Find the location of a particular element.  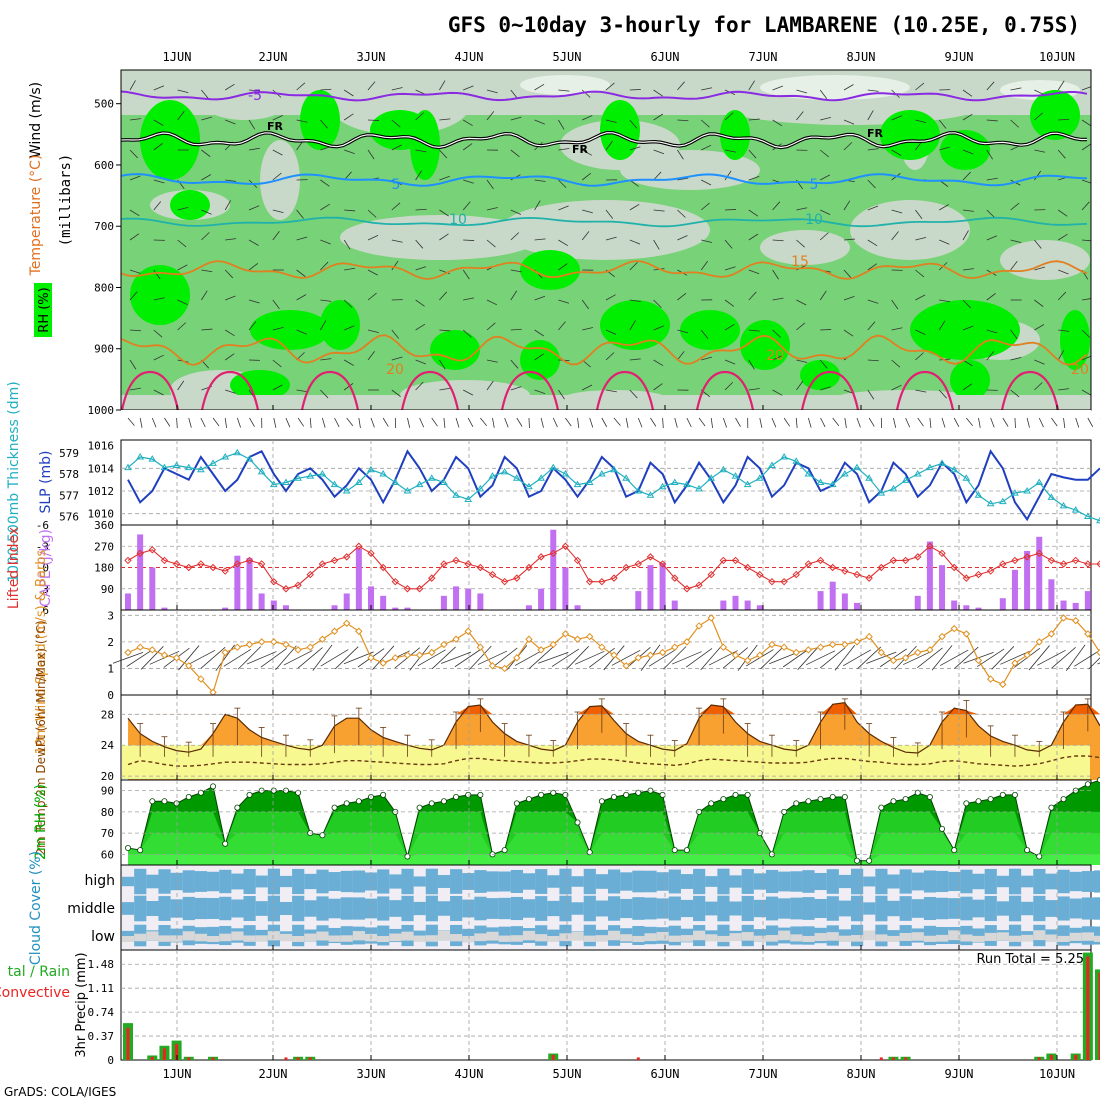

day-label-top: 9JUN is located at coordinates (959, 57).